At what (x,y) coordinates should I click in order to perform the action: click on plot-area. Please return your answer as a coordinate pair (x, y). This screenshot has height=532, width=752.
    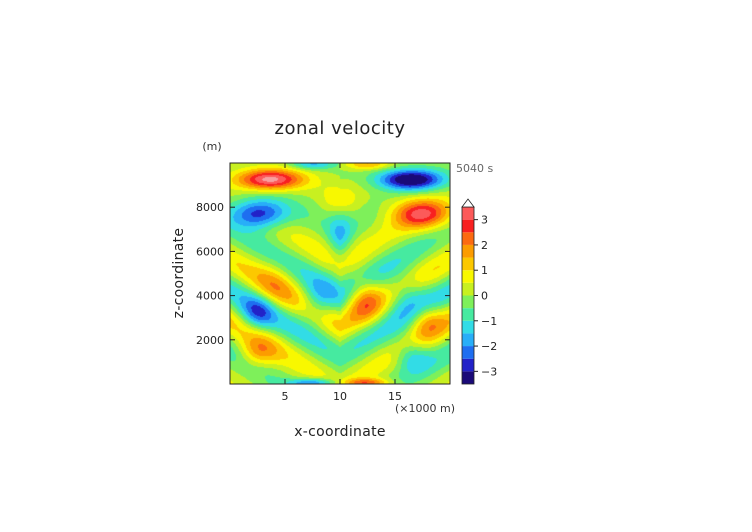
    Looking at the image, I should click on (340, 273).